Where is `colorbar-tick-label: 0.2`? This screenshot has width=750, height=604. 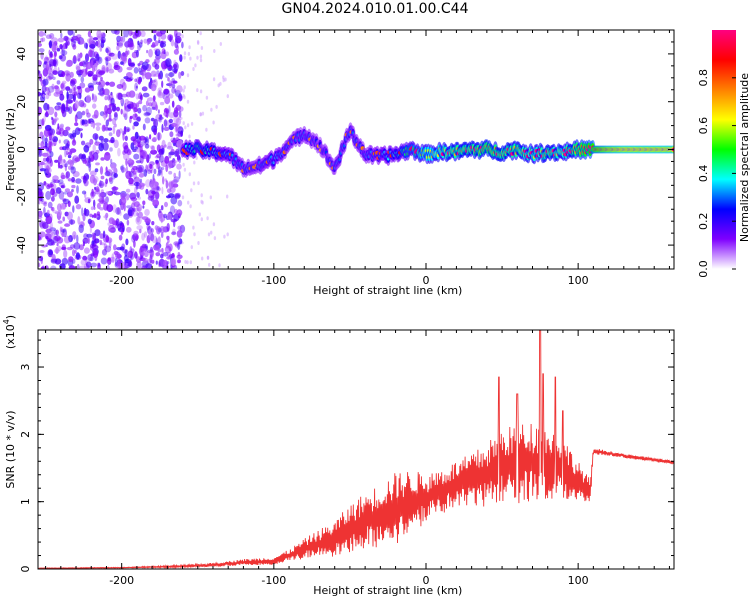
colorbar-tick-label: 0.2 is located at coordinates (703, 221).